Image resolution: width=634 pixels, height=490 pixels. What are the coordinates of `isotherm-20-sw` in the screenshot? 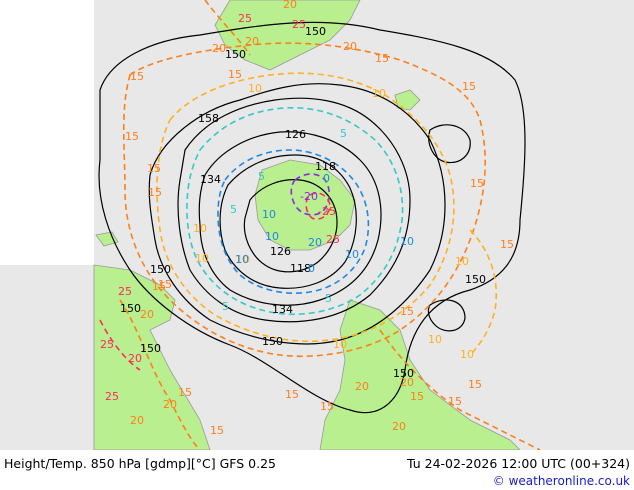 It's located at (160, 374).